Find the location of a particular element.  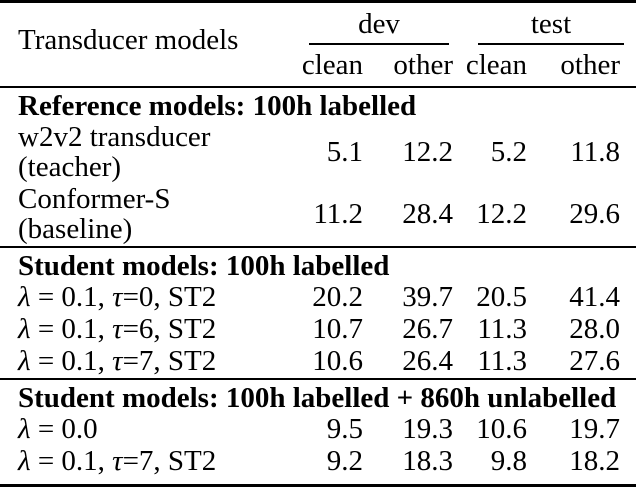

model-name-cell: Conformer-S (baseline) is located at coordinates (94, 214).